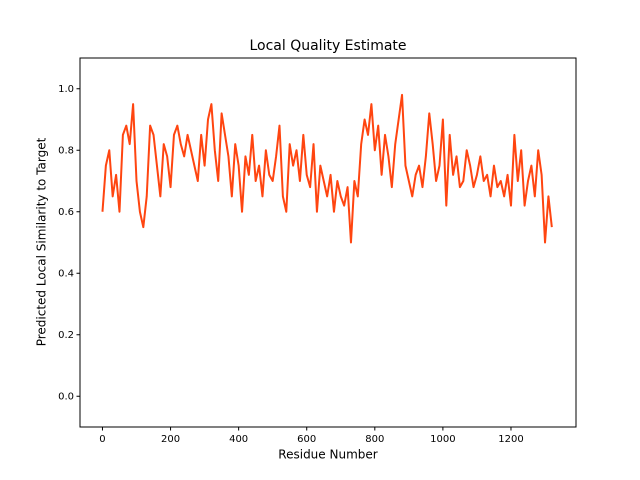 This screenshot has height=480, width=640. Describe the element at coordinates (66, 273) in the screenshot. I see `y-tick-label: 0.4` at that location.